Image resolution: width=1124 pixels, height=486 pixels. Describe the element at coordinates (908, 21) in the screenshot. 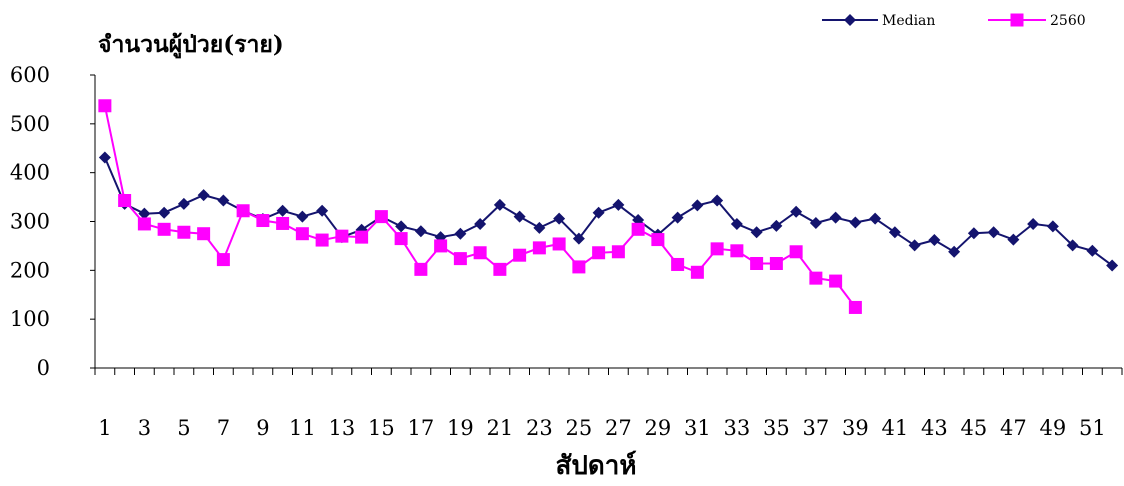

I see `legend-label: Median` at that location.